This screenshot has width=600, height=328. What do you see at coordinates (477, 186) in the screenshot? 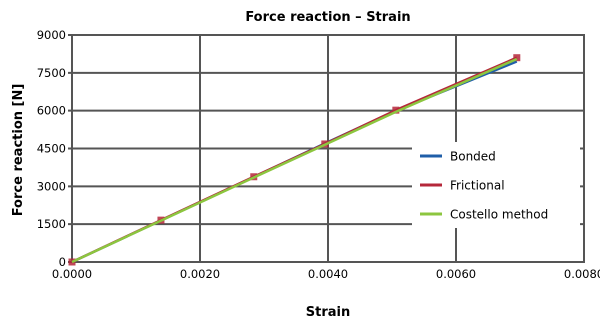
I see `legend-label: Frictional` at bounding box center [477, 186].